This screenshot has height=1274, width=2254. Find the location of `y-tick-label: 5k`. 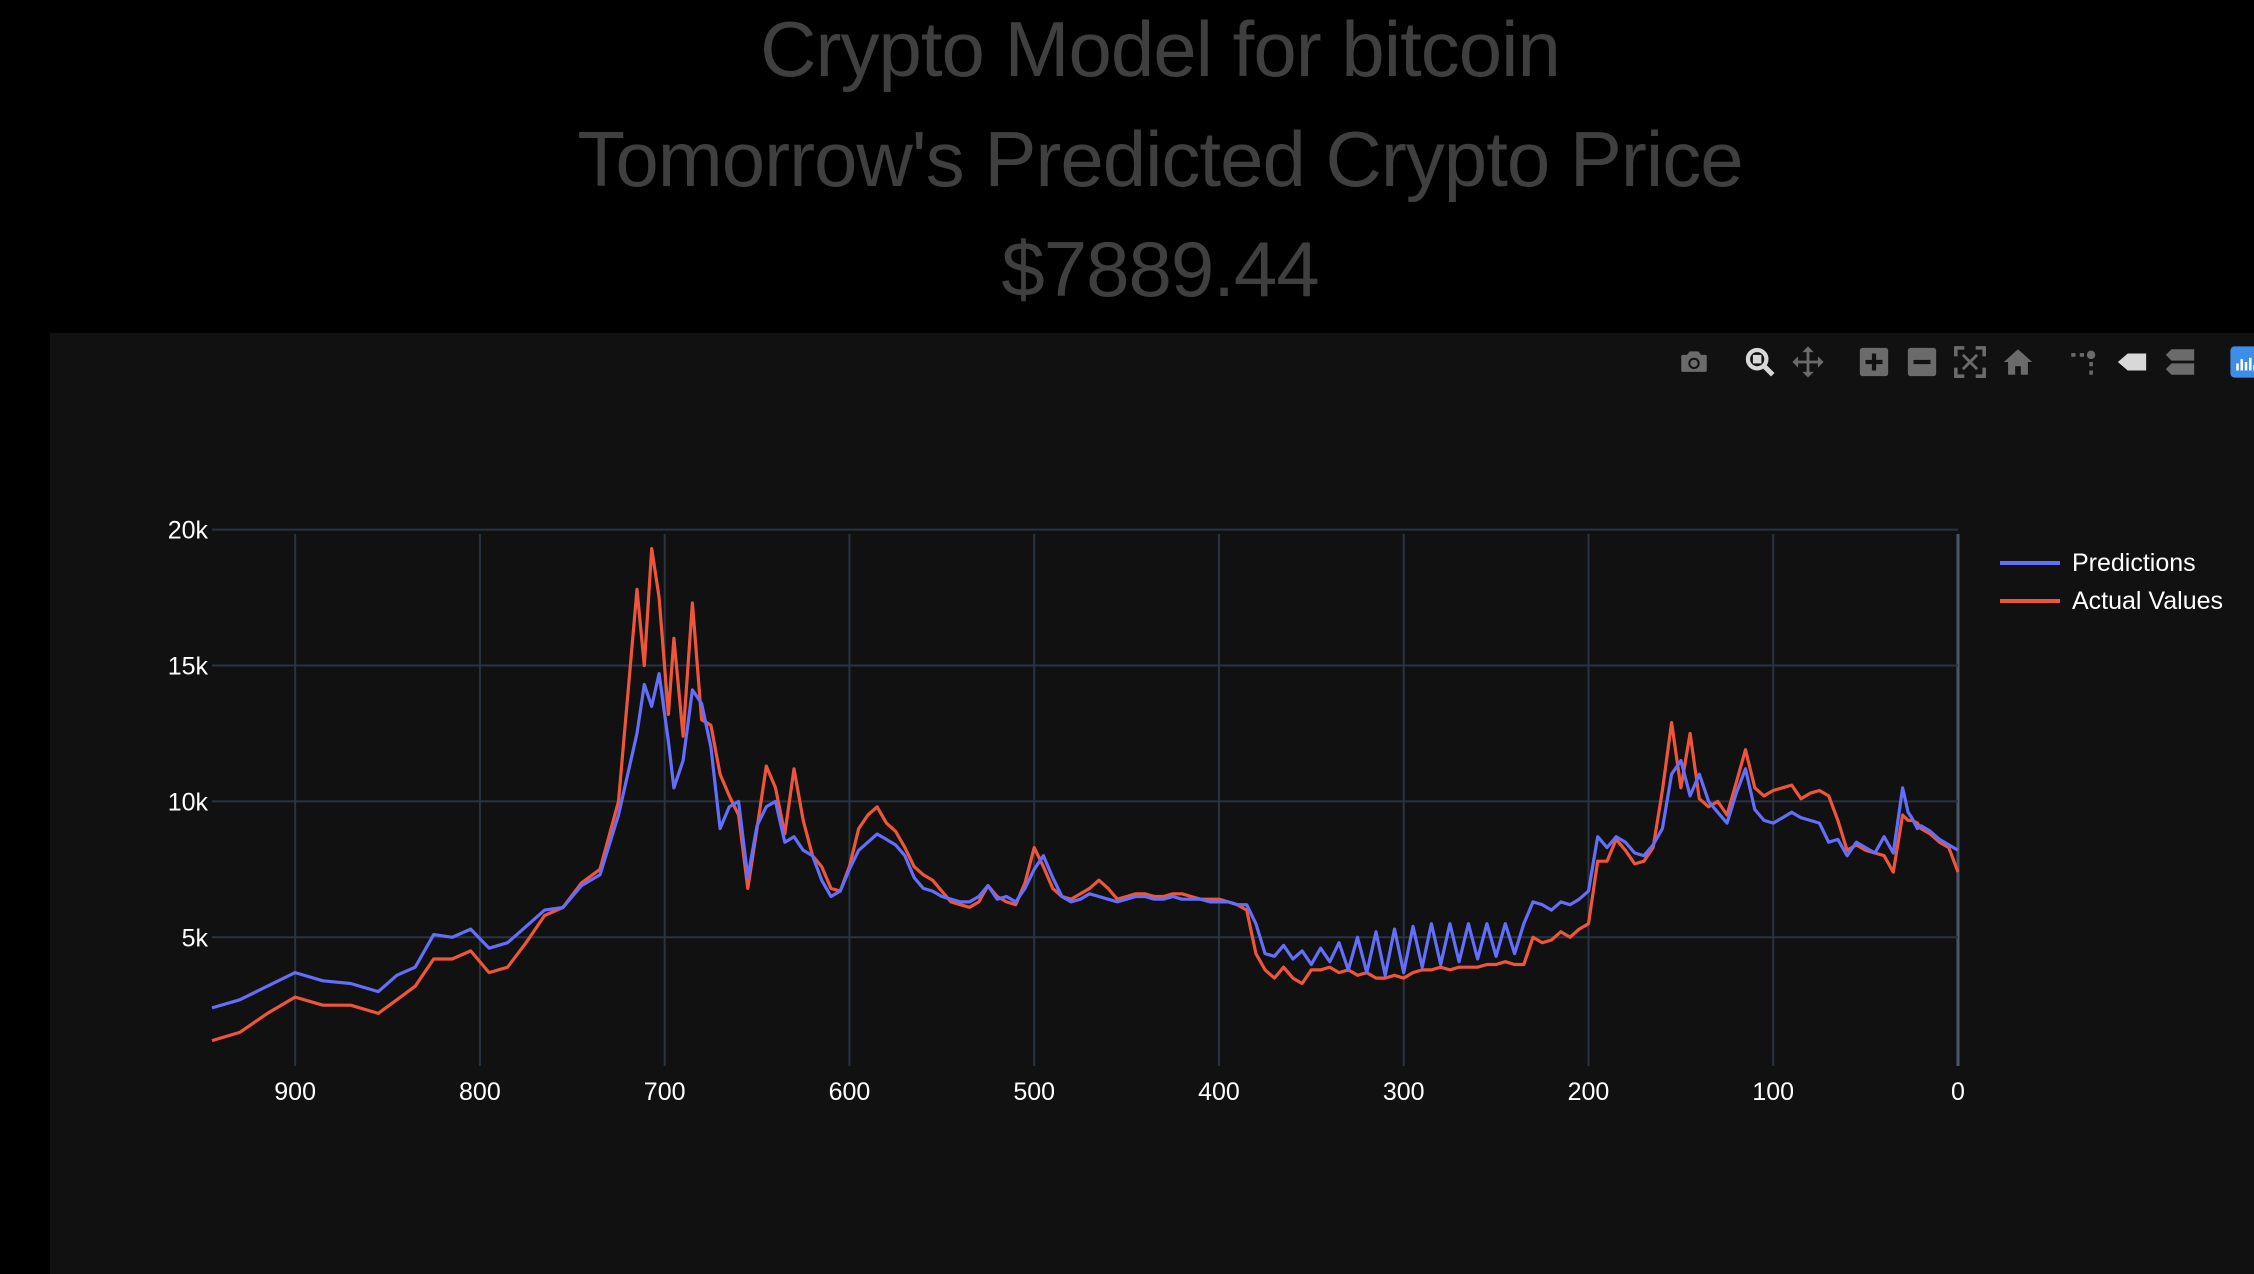

y-tick-label: 5k is located at coordinates (195, 938).